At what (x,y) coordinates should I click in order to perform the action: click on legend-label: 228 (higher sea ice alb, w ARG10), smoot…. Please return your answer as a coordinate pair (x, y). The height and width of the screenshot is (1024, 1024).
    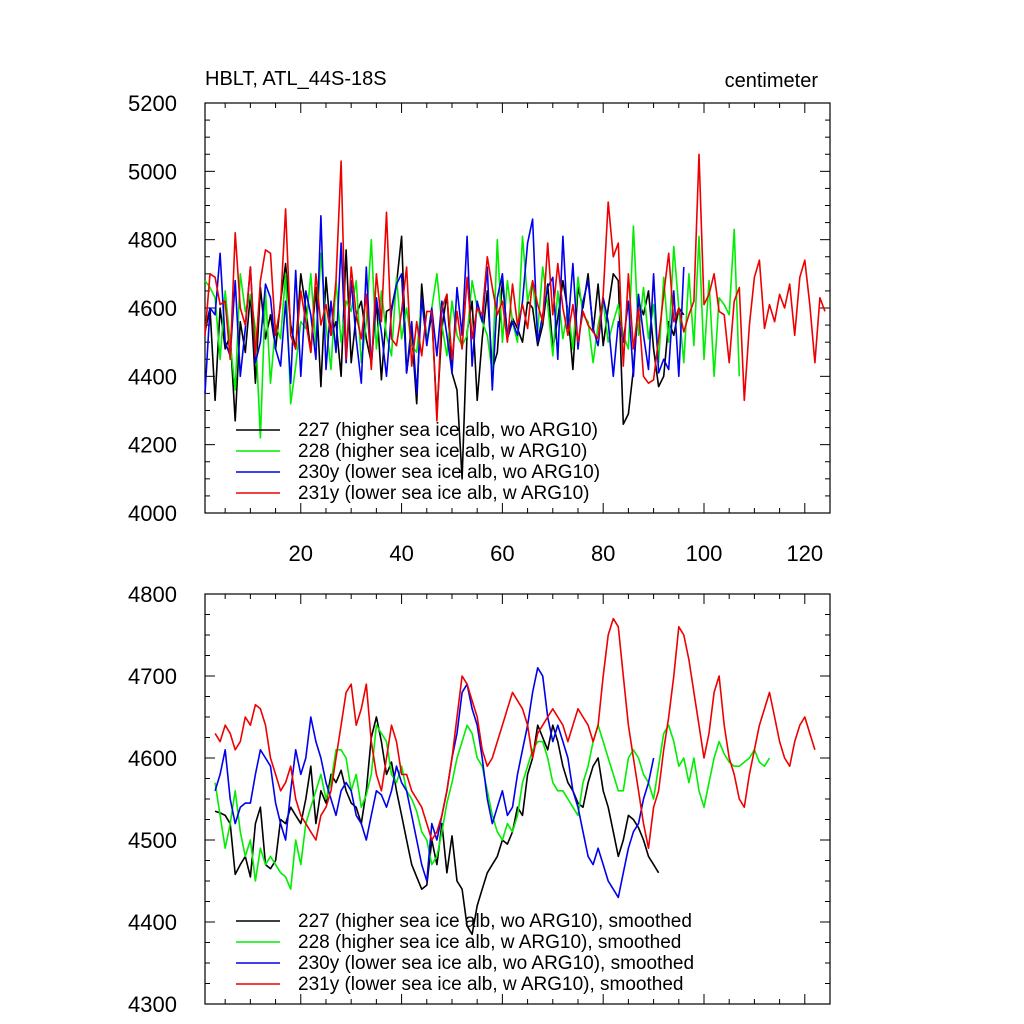
    Looking at the image, I should click on (489, 942).